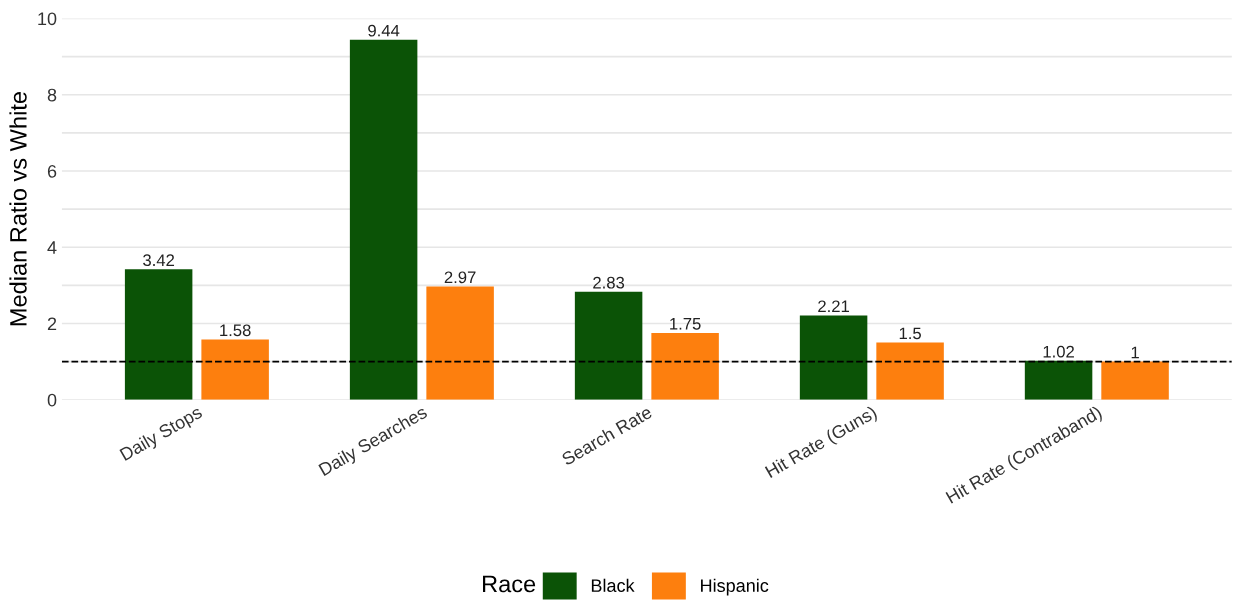  What do you see at coordinates (1135, 352) in the screenshot?
I see `data-label: 1` at bounding box center [1135, 352].